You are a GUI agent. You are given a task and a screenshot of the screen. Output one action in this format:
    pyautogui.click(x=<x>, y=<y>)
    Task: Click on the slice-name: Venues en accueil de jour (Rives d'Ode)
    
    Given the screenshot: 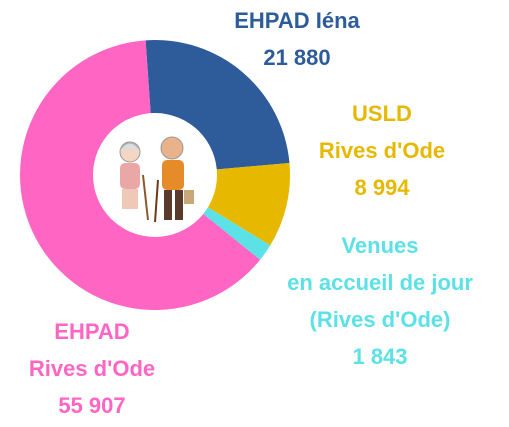 What is the action you would take?
    pyautogui.click(x=380, y=282)
    